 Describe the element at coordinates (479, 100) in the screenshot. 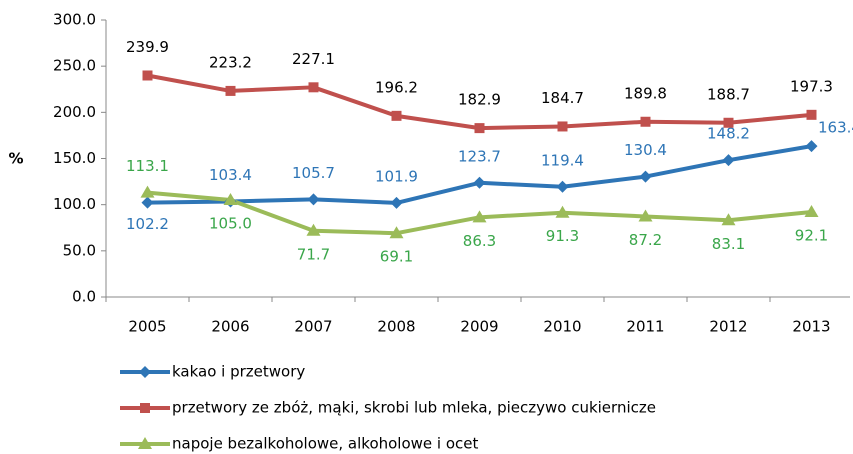

I see `data-label: 182.9` at that location.